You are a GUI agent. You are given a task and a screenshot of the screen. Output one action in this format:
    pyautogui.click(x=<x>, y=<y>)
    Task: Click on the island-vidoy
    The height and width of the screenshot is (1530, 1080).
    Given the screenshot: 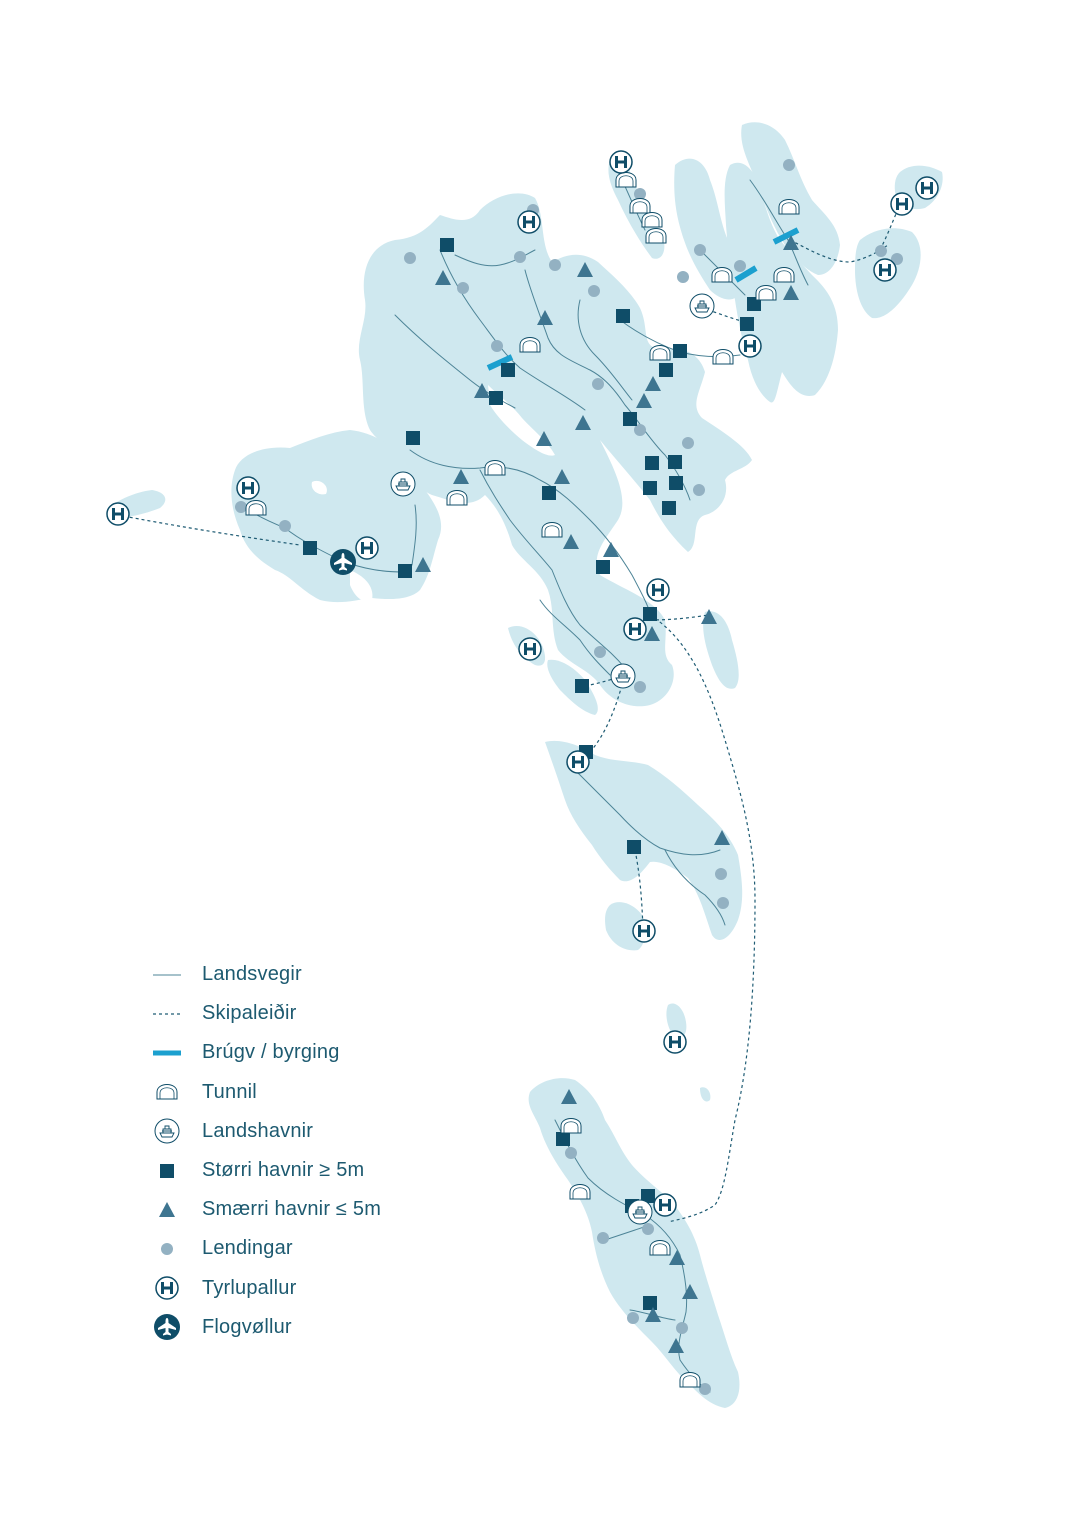 What is the action you would take?
    pyautogui.click(x=790, y=198)
    